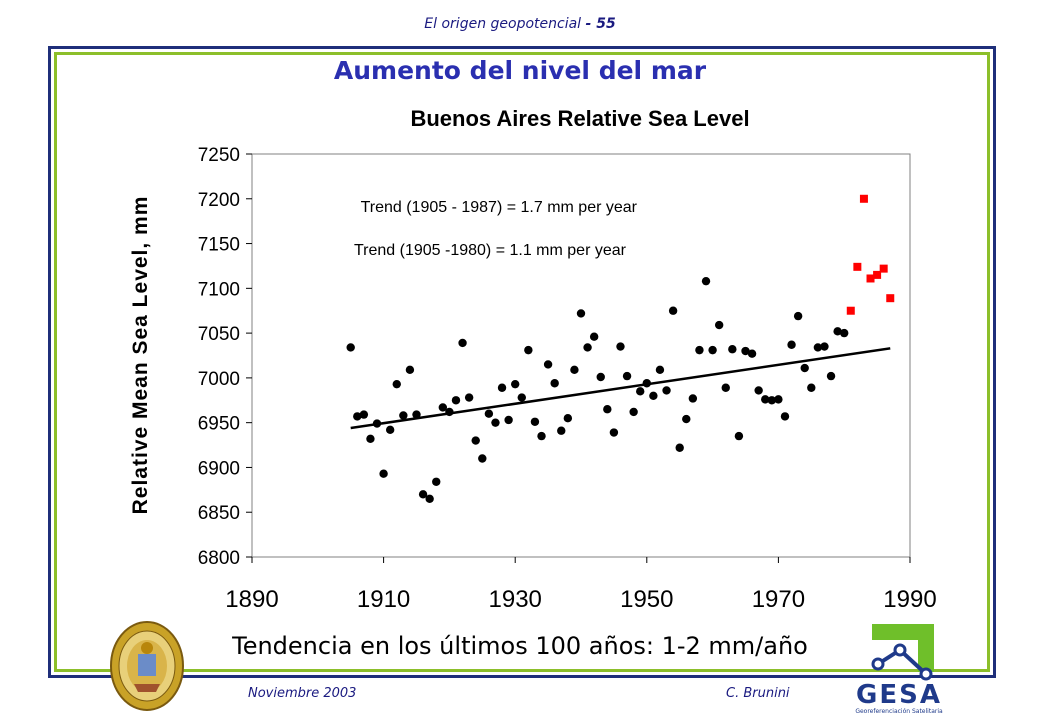 The height and width of the screenshot is (720, 1040). What do you see at coordinates (219, 155) in the screenshot?
I see `y-tick-label: 7250` at bounding box center [219, 155].